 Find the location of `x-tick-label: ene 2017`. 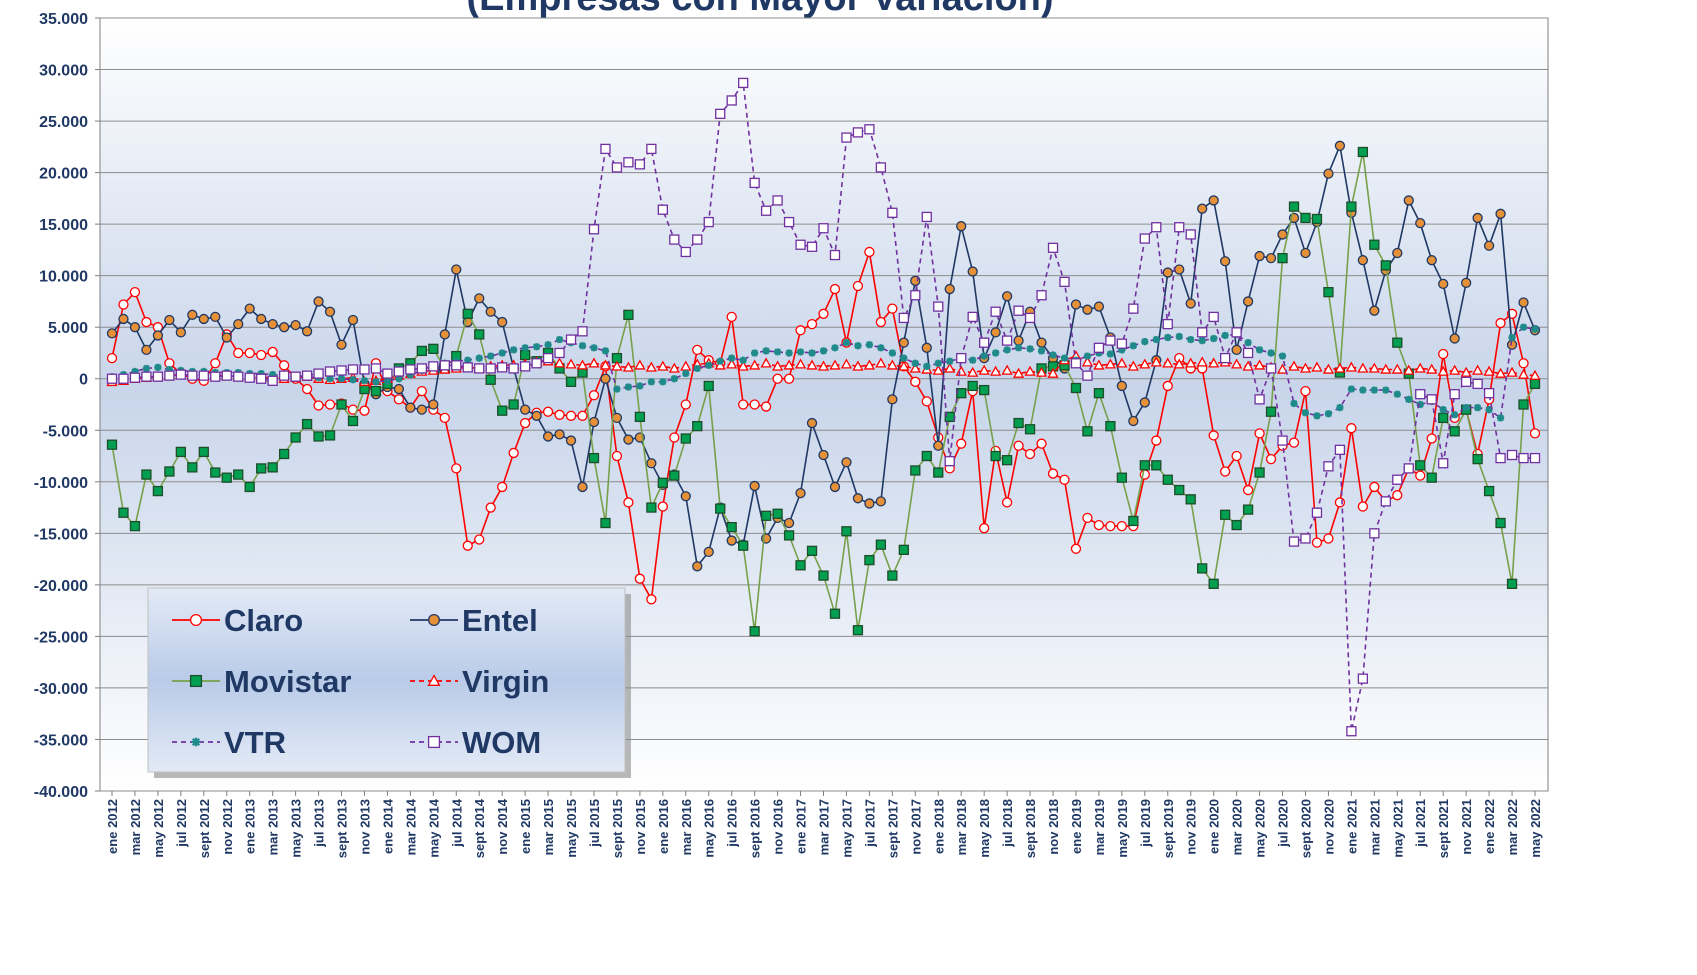

x-tick-label: ene 2017 is located at coordinates (801, 826).